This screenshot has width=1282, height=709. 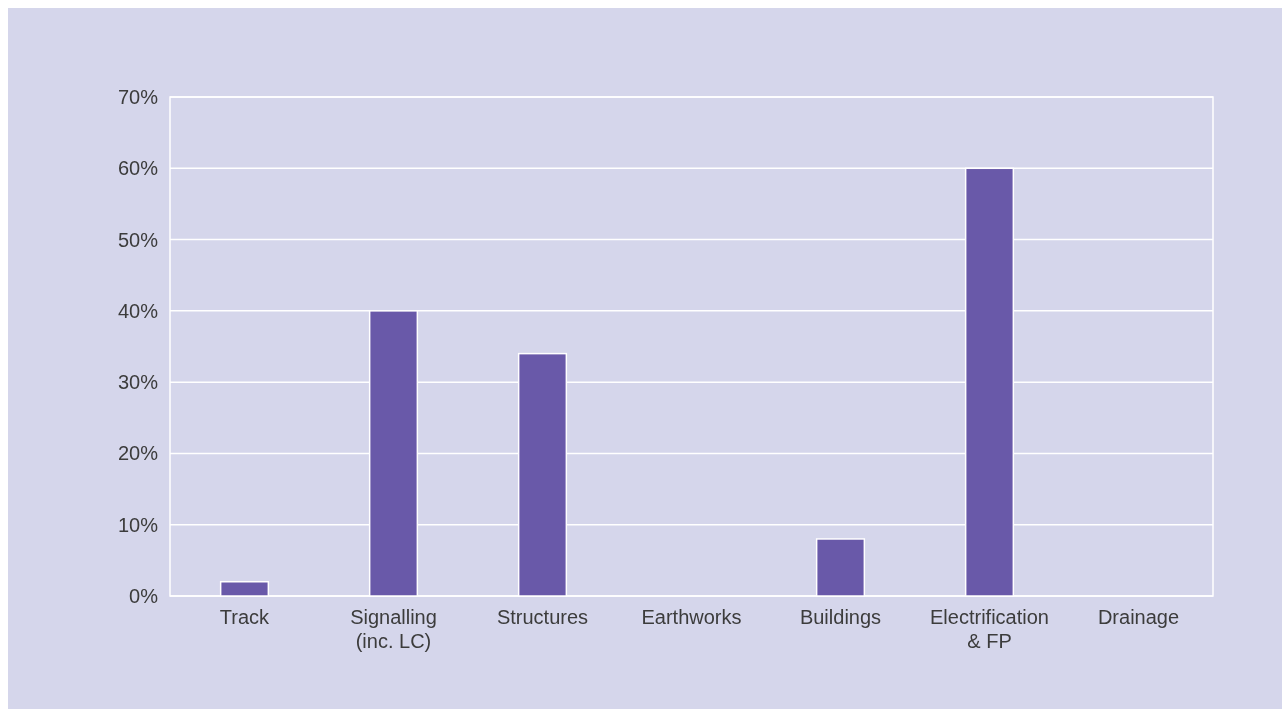 I want to click on x-tick-label: Buildings, so click(x=840, y=617).